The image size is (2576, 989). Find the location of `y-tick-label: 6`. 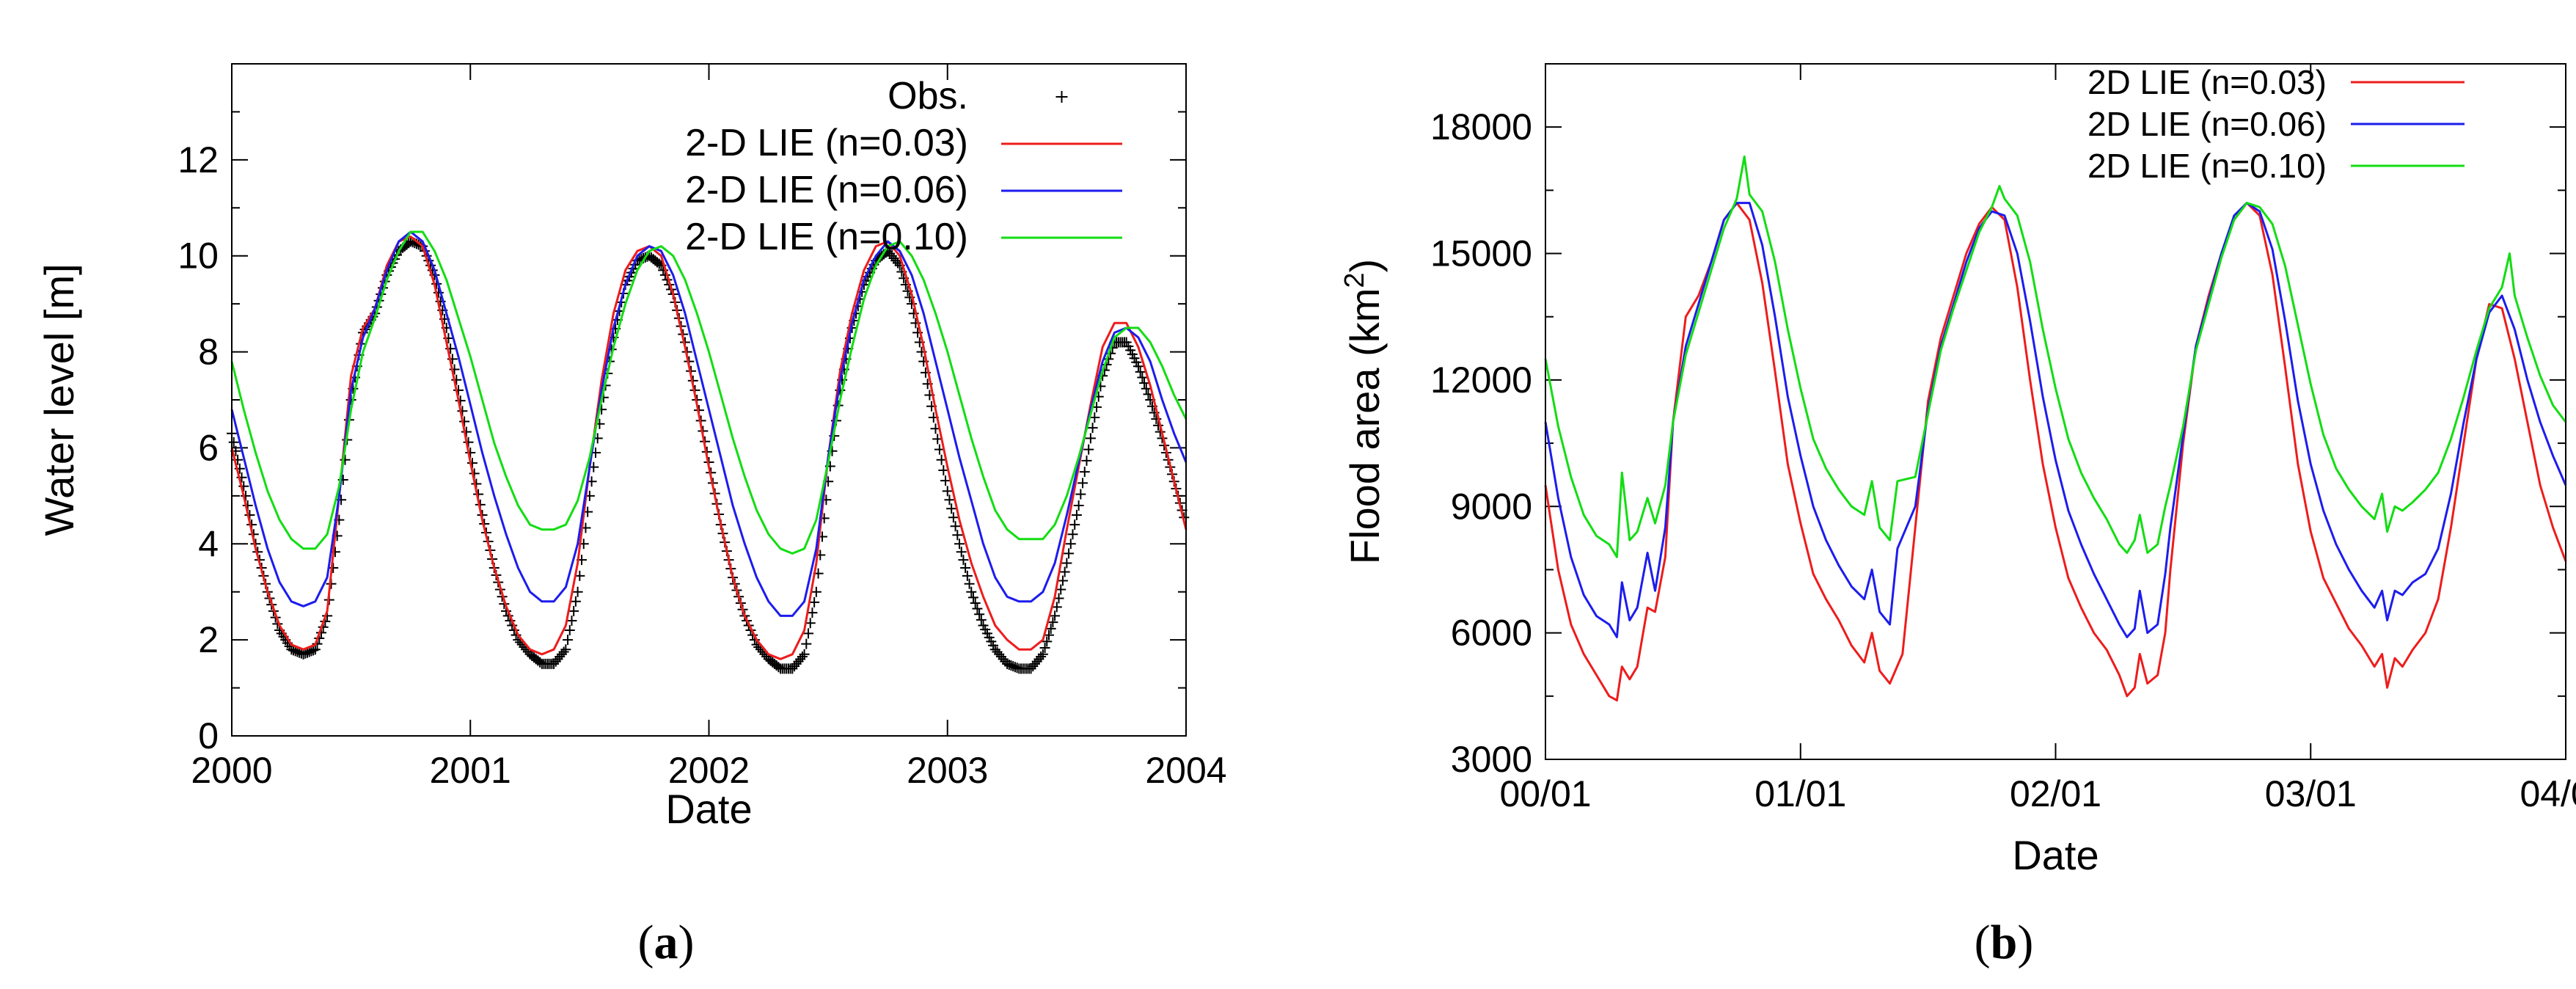

y-tick-label: 6 is located at coordinates (208, 448).